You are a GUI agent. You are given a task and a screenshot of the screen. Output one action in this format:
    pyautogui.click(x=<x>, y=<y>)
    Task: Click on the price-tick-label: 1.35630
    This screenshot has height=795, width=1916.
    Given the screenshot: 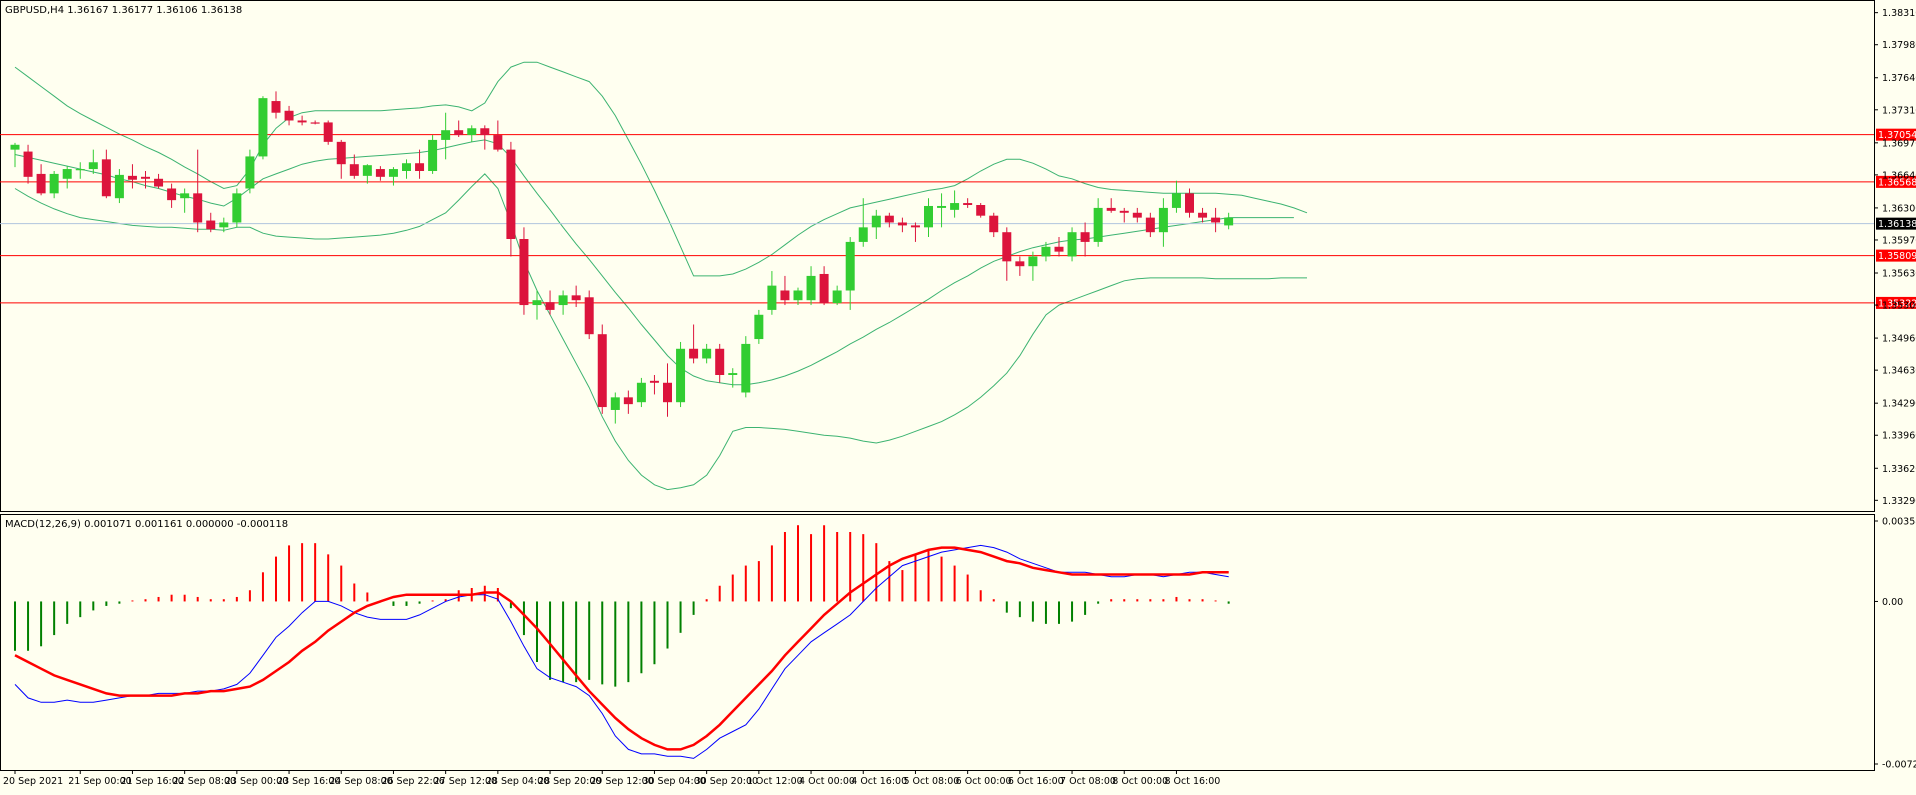 What is the action you would take?
    pyautogui.click(x=1899, y=274)
    